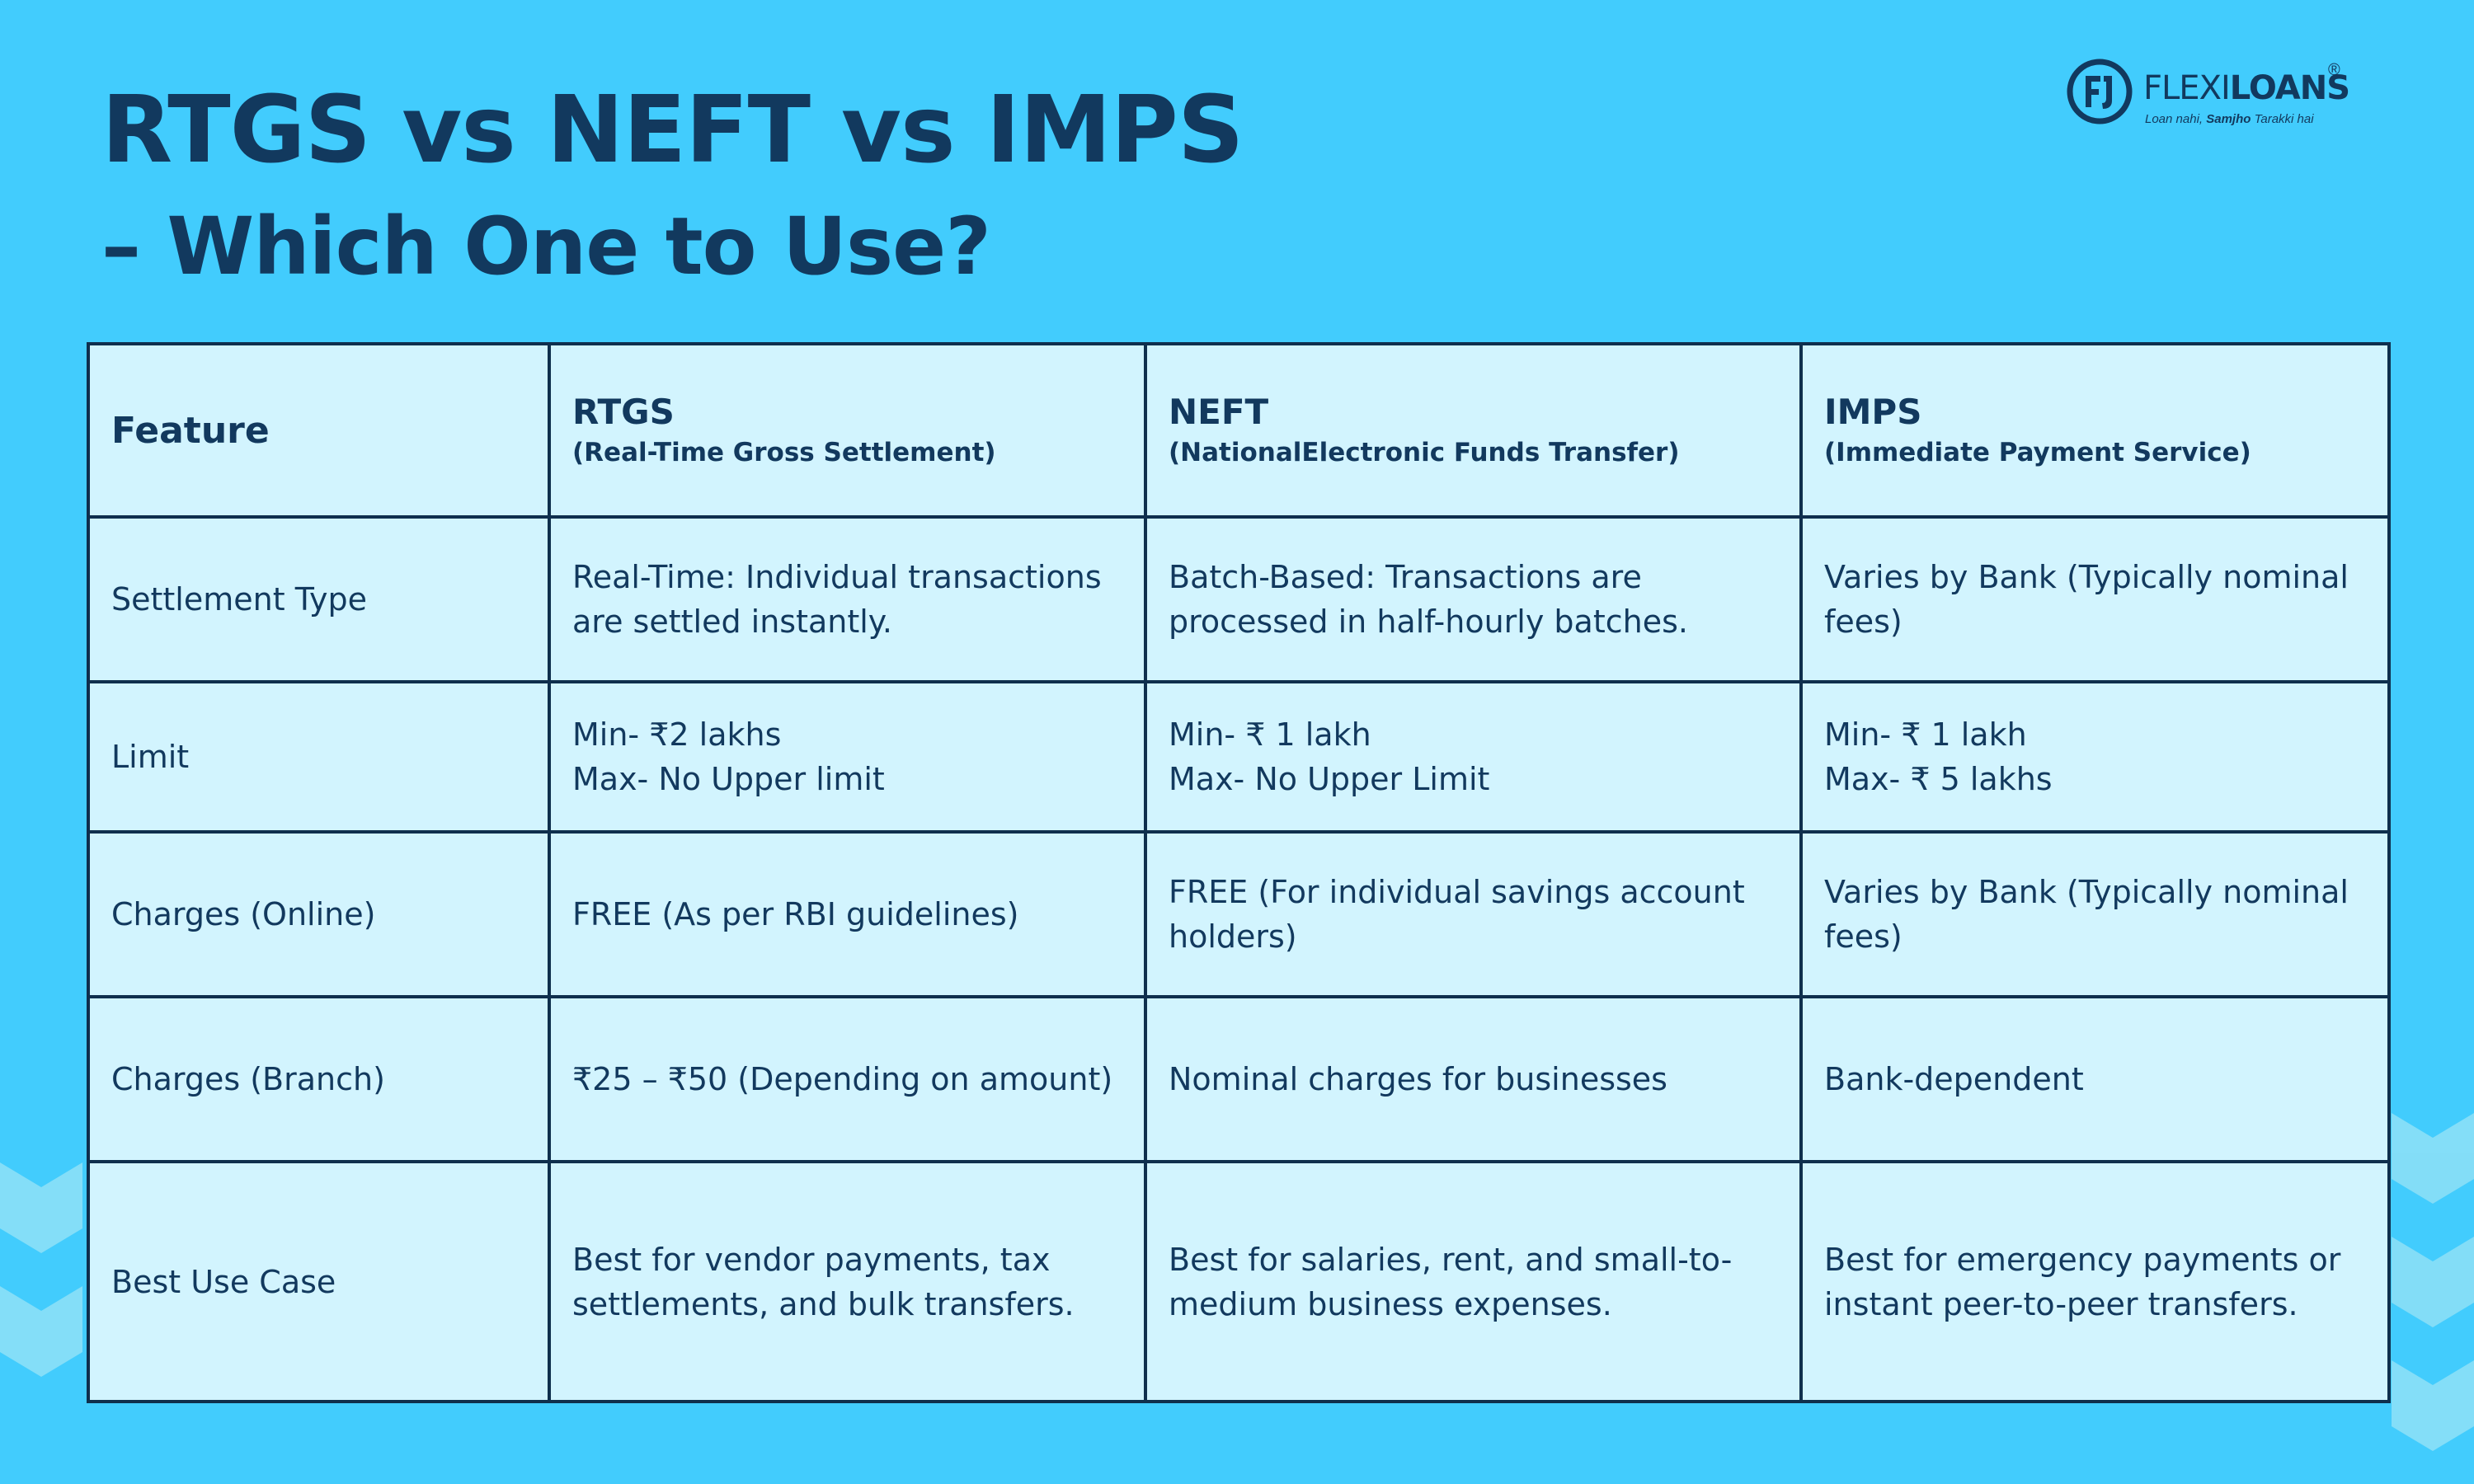  What do you see at coordinates (2095, 757) in the screenshot?
I see `imps-cell: Min- ₹ 1 lakh Max- ₹ 5 lakhs` at bounding box center [2095, 757].